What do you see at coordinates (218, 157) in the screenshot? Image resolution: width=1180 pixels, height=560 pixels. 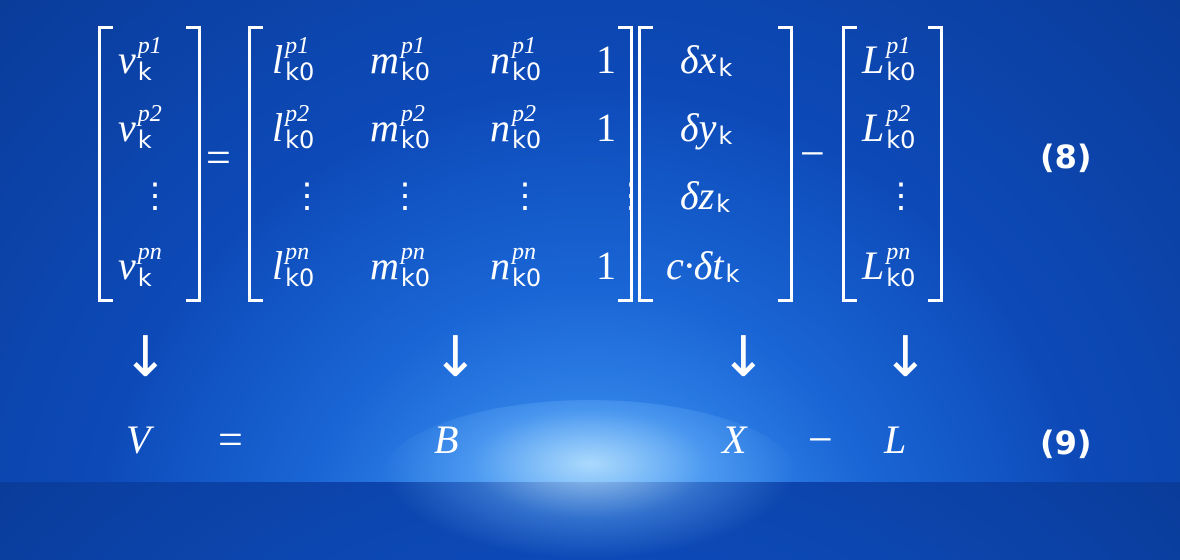 I see `equals-sign-8: =` at bounding box center [218, 157].